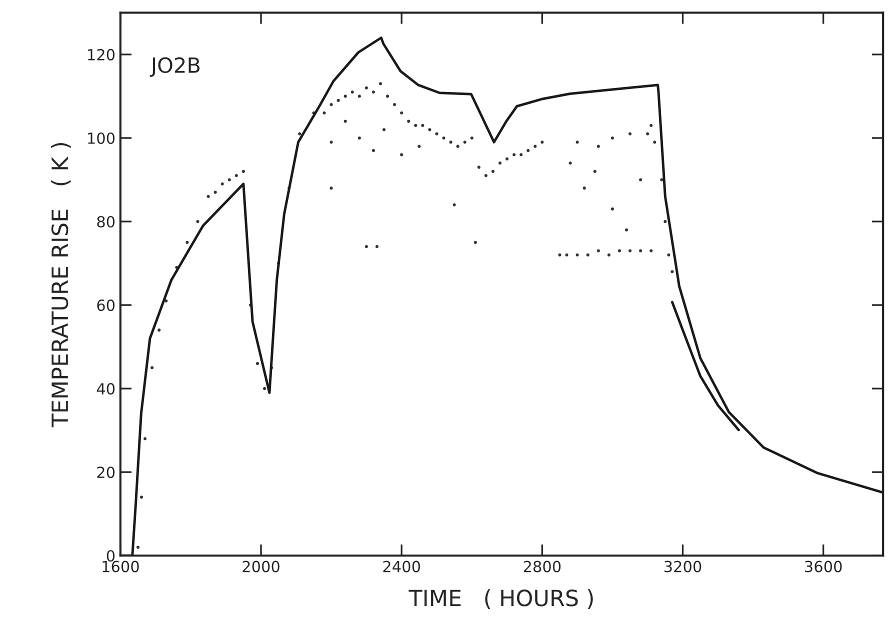  What do you see at coordinates (823, 566) in the screenshot?
I see `x-tick-label: 3600` at bounding box center [823, 566].